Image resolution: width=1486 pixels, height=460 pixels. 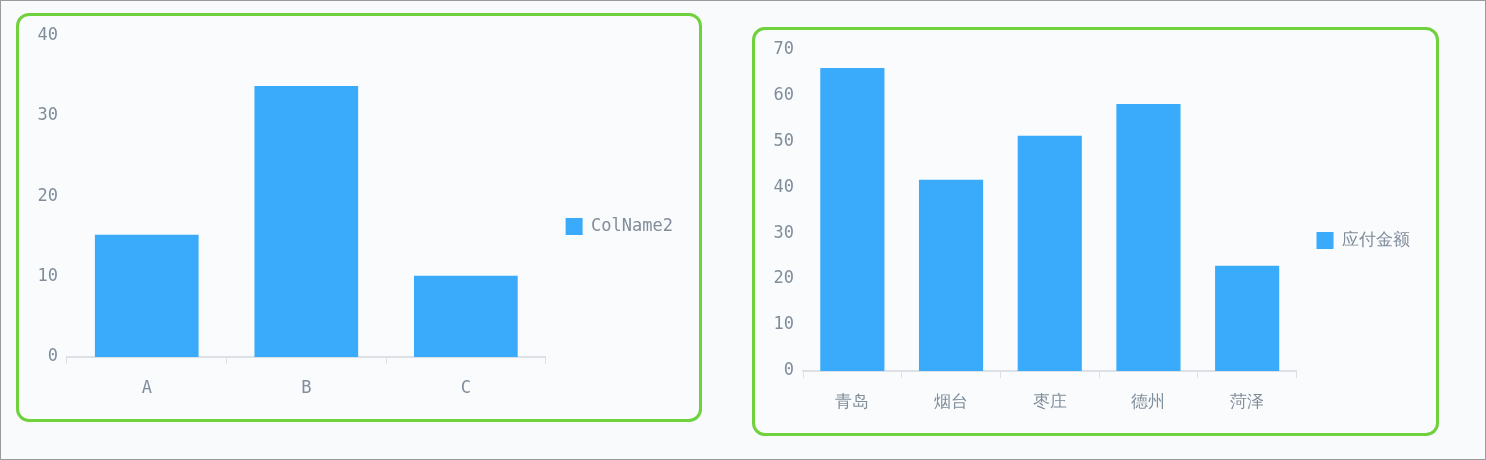 What do you see at coordinates (306, 386) in the screenshot?
I see `x-tick-label: B` at bounding box center [306, 386].